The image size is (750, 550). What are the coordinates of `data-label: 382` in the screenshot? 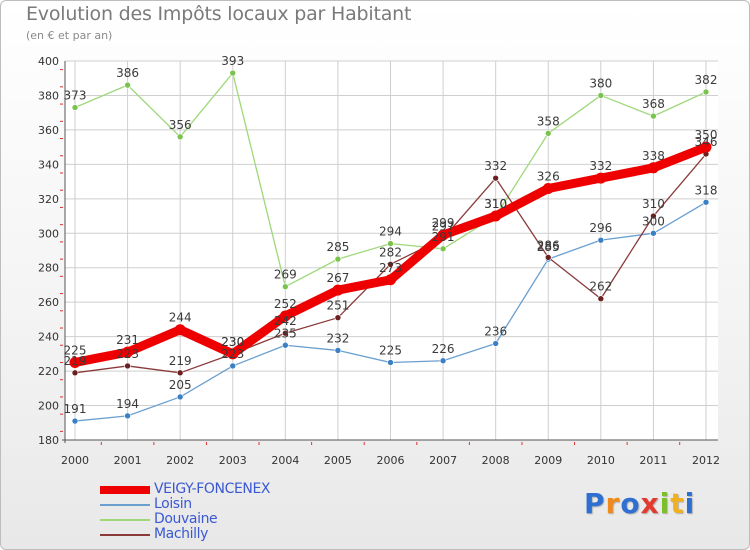 It's located at (706, 80).